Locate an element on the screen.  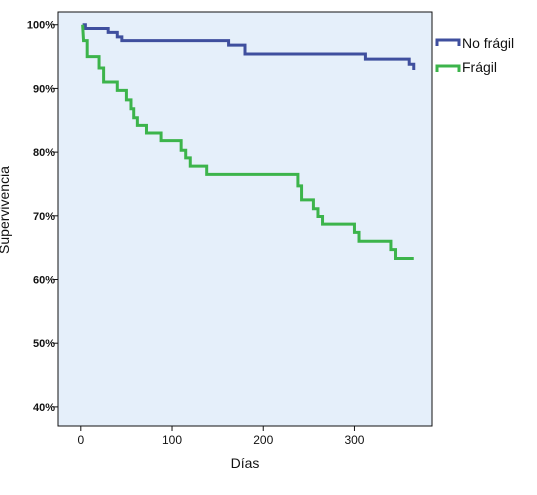
legend-item-fragil: Frágil is located at coordinates (466, 67).